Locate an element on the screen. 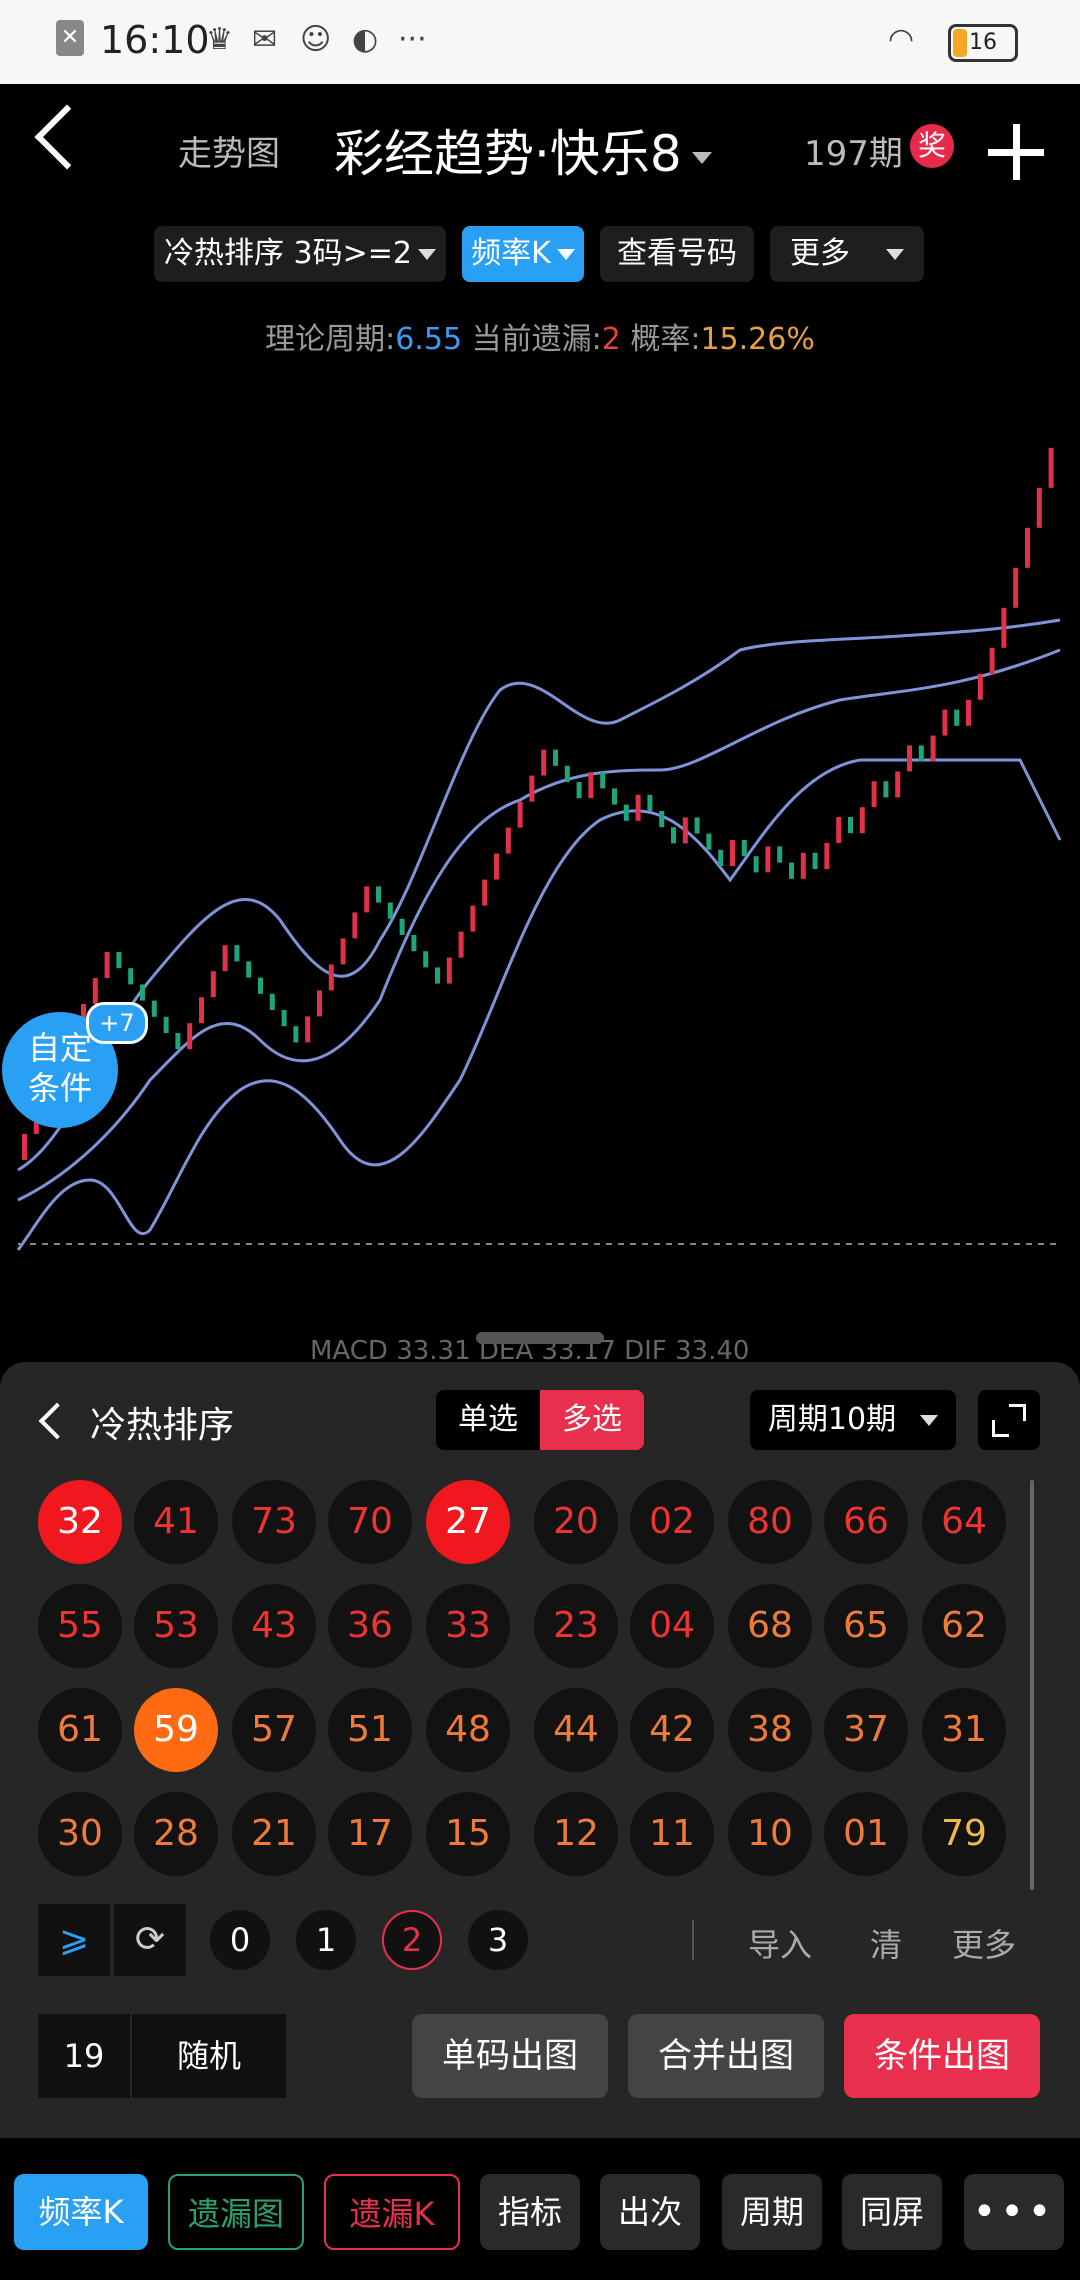 The image size is (1080, 2280). number-ball: 17 is located at coordinates (370, 1834).